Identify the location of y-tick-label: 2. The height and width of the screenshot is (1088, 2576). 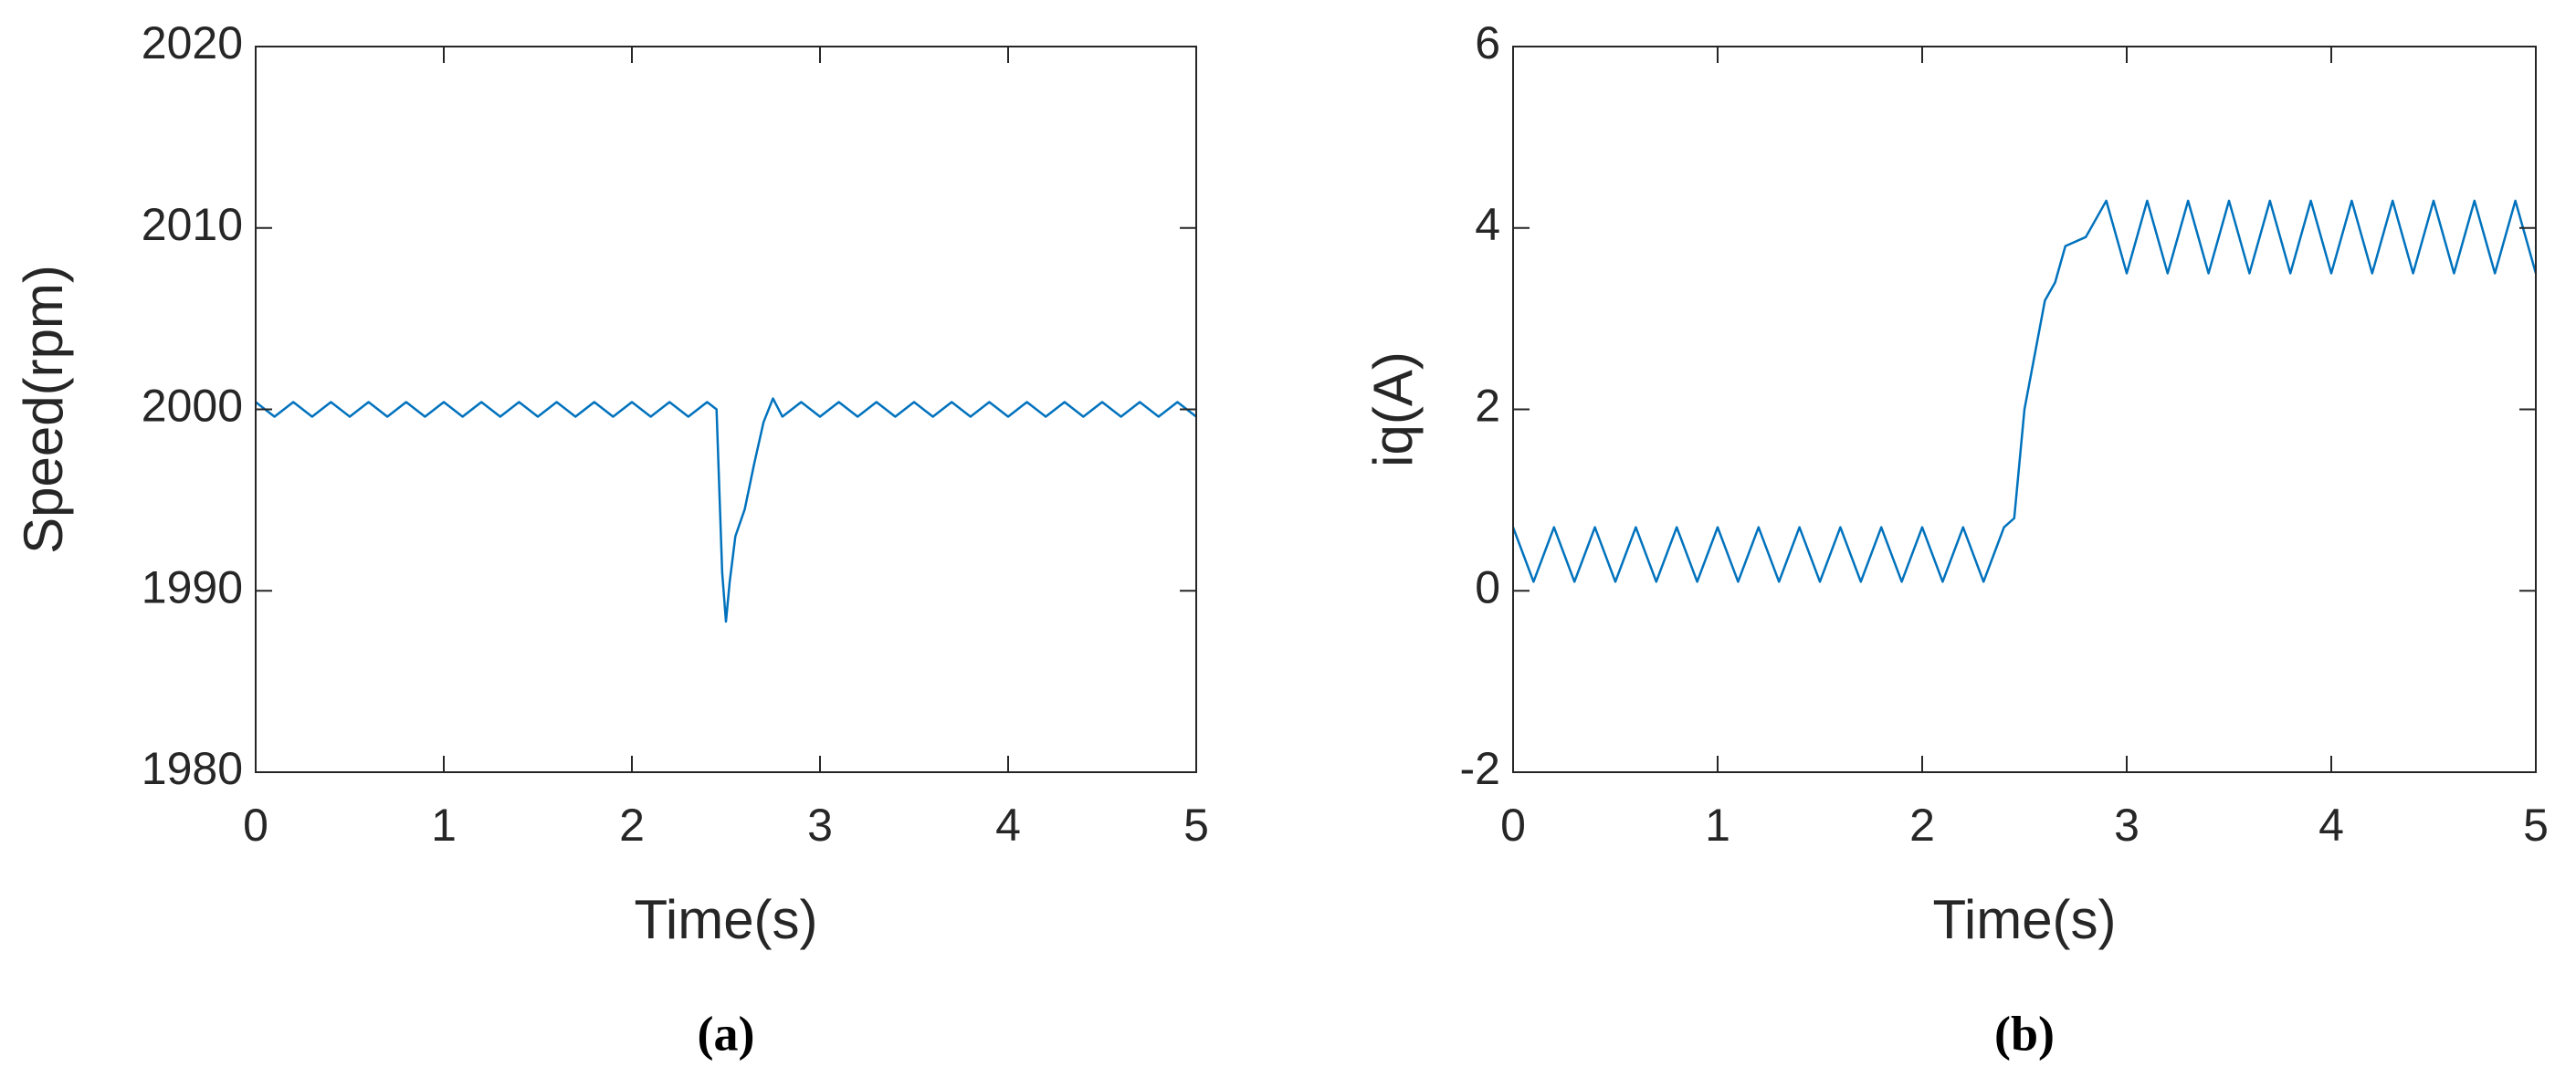
(1487, 406).